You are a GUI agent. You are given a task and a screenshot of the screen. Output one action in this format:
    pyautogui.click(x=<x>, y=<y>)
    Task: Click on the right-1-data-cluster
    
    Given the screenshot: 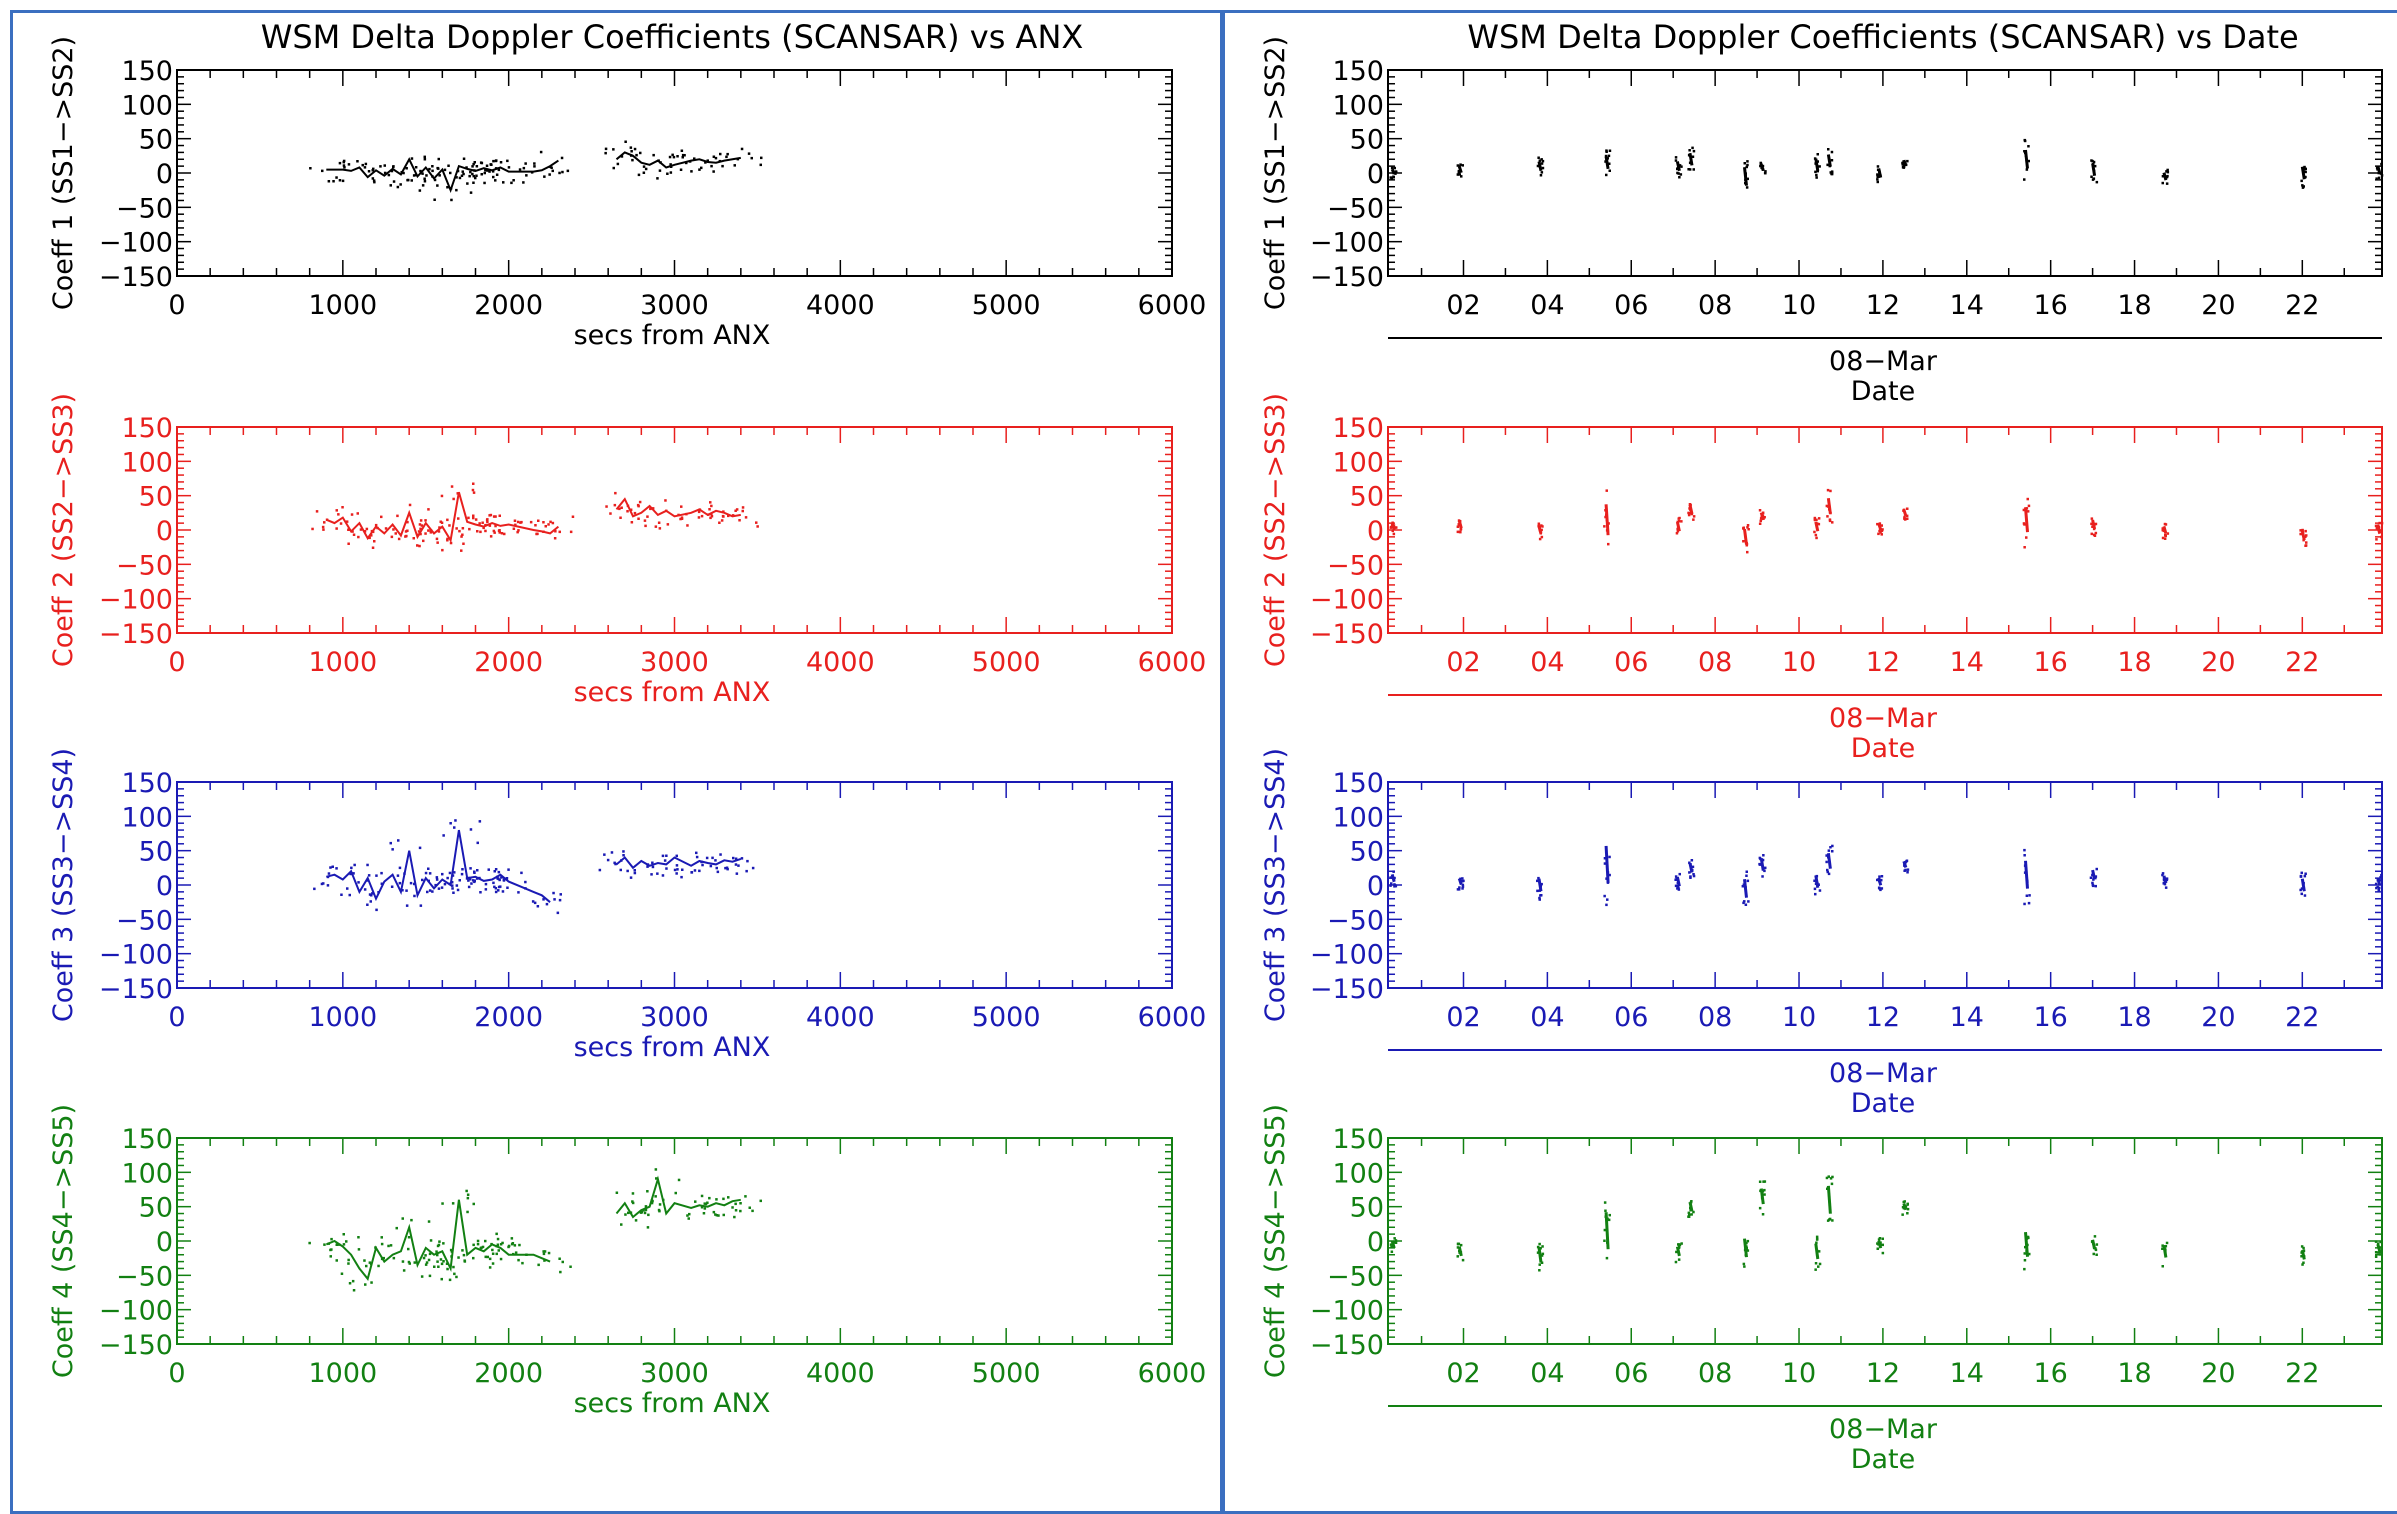 What is the action you would take?
    pyautogui.click(x=1829, y=161)
    